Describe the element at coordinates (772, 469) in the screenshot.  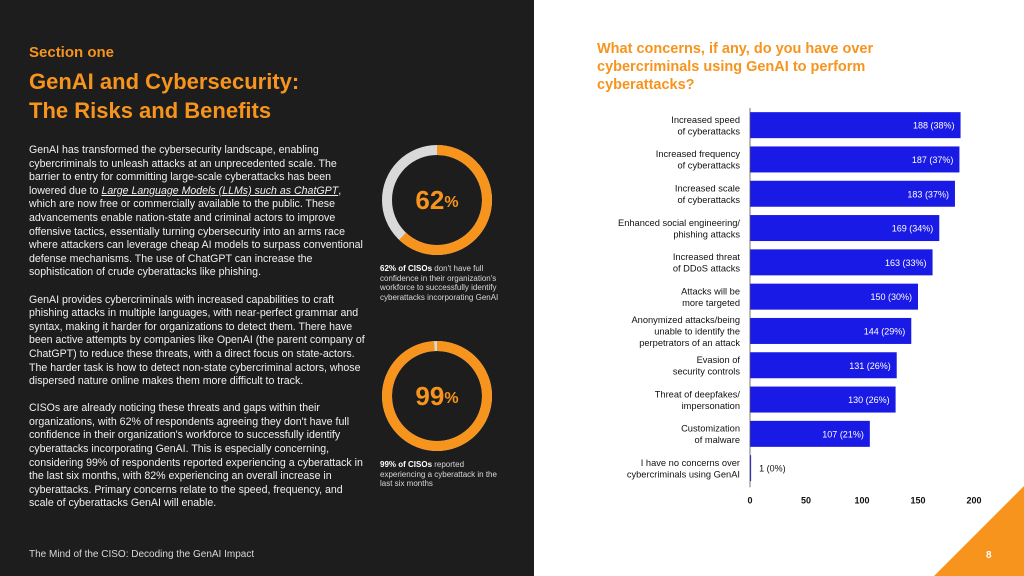
I see `bar-value-label: 1 (0%)` at that location.